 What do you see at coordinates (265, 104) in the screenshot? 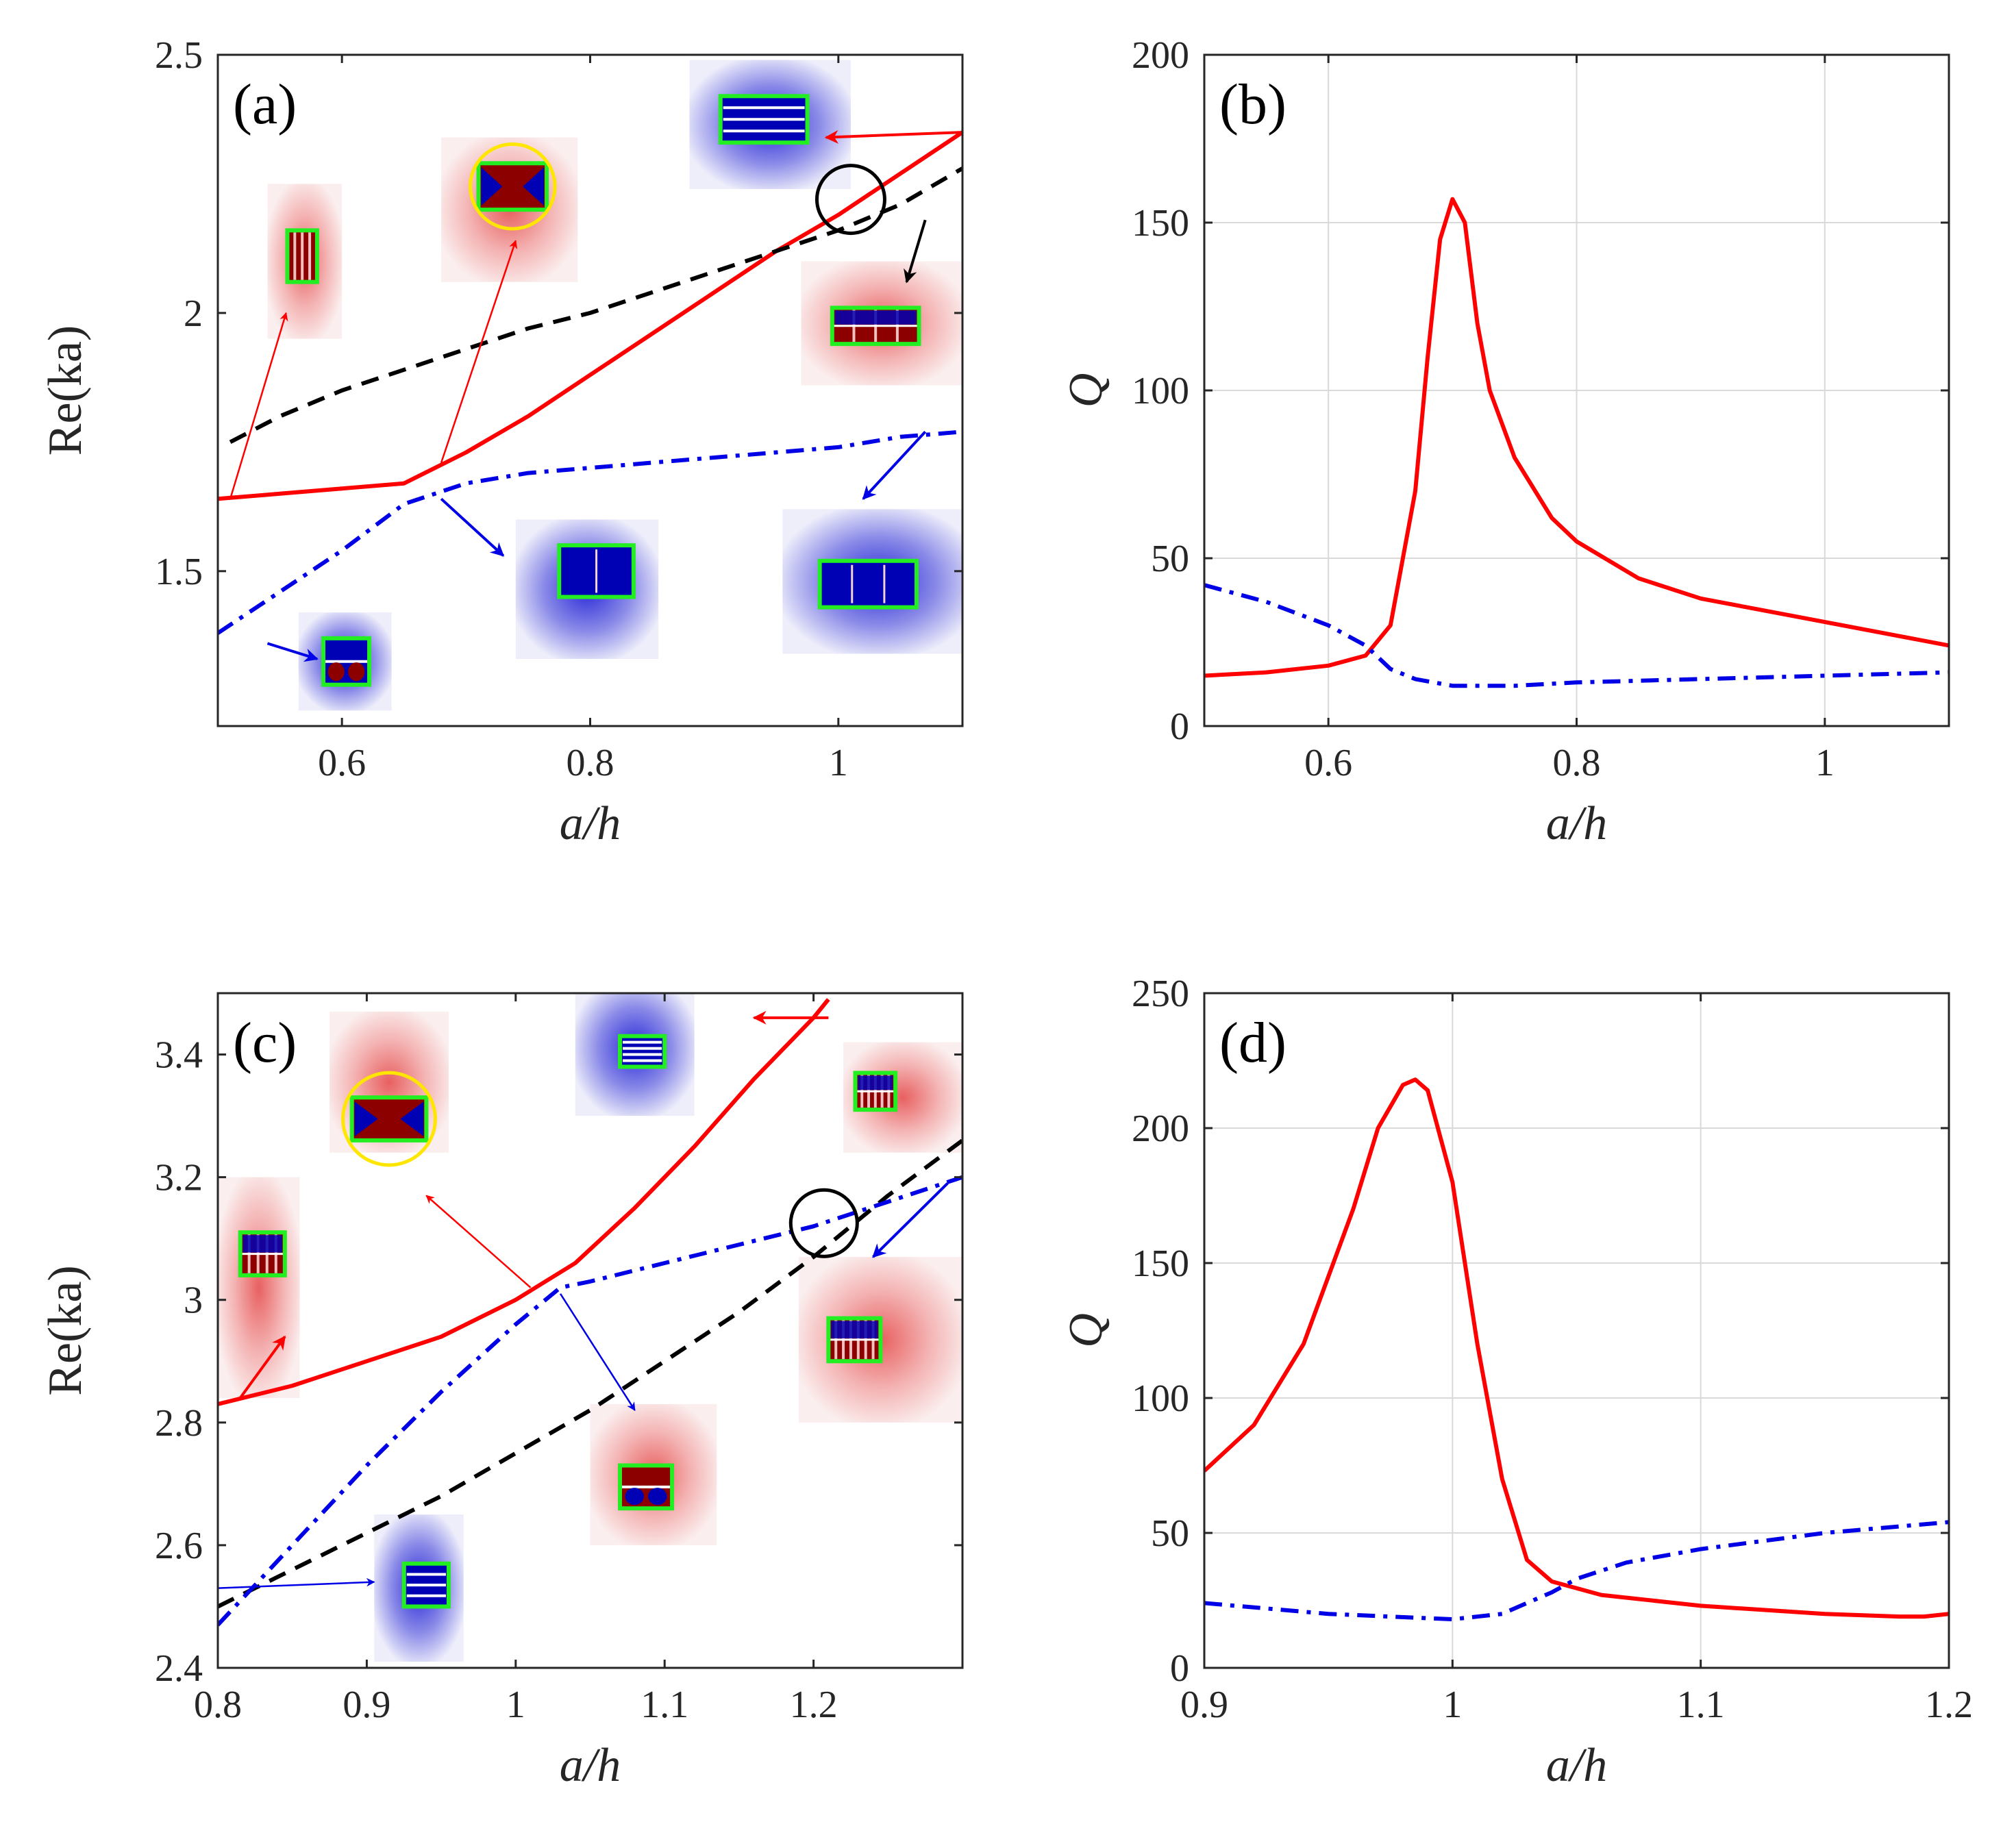
I see `panel-label: (a)` at bounding box center [265, 104].